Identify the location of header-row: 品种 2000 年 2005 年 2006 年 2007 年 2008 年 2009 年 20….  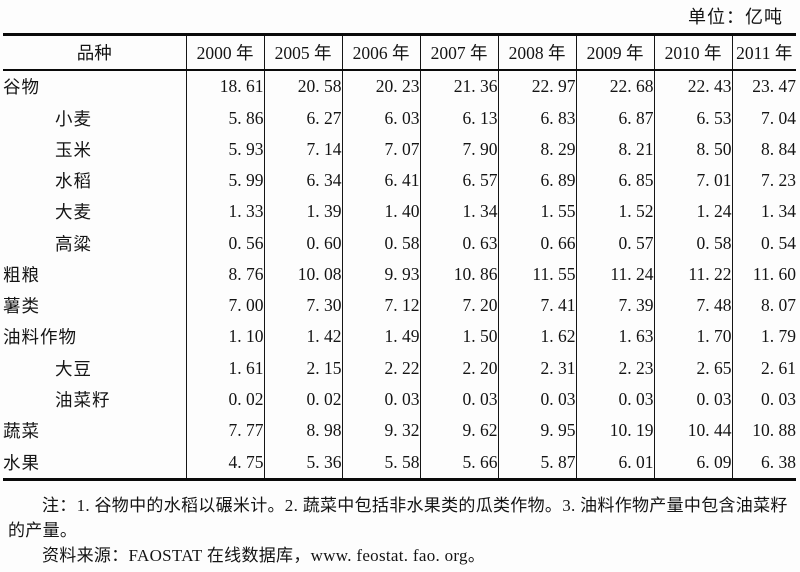
(399, 52).